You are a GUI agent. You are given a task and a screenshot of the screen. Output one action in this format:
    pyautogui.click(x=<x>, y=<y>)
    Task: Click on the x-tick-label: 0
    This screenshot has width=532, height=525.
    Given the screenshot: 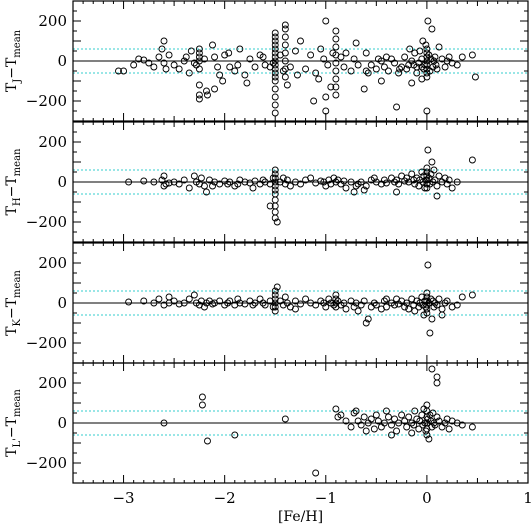 What is the action you would take?
    pyautogui.click(x=427, y=498)
    